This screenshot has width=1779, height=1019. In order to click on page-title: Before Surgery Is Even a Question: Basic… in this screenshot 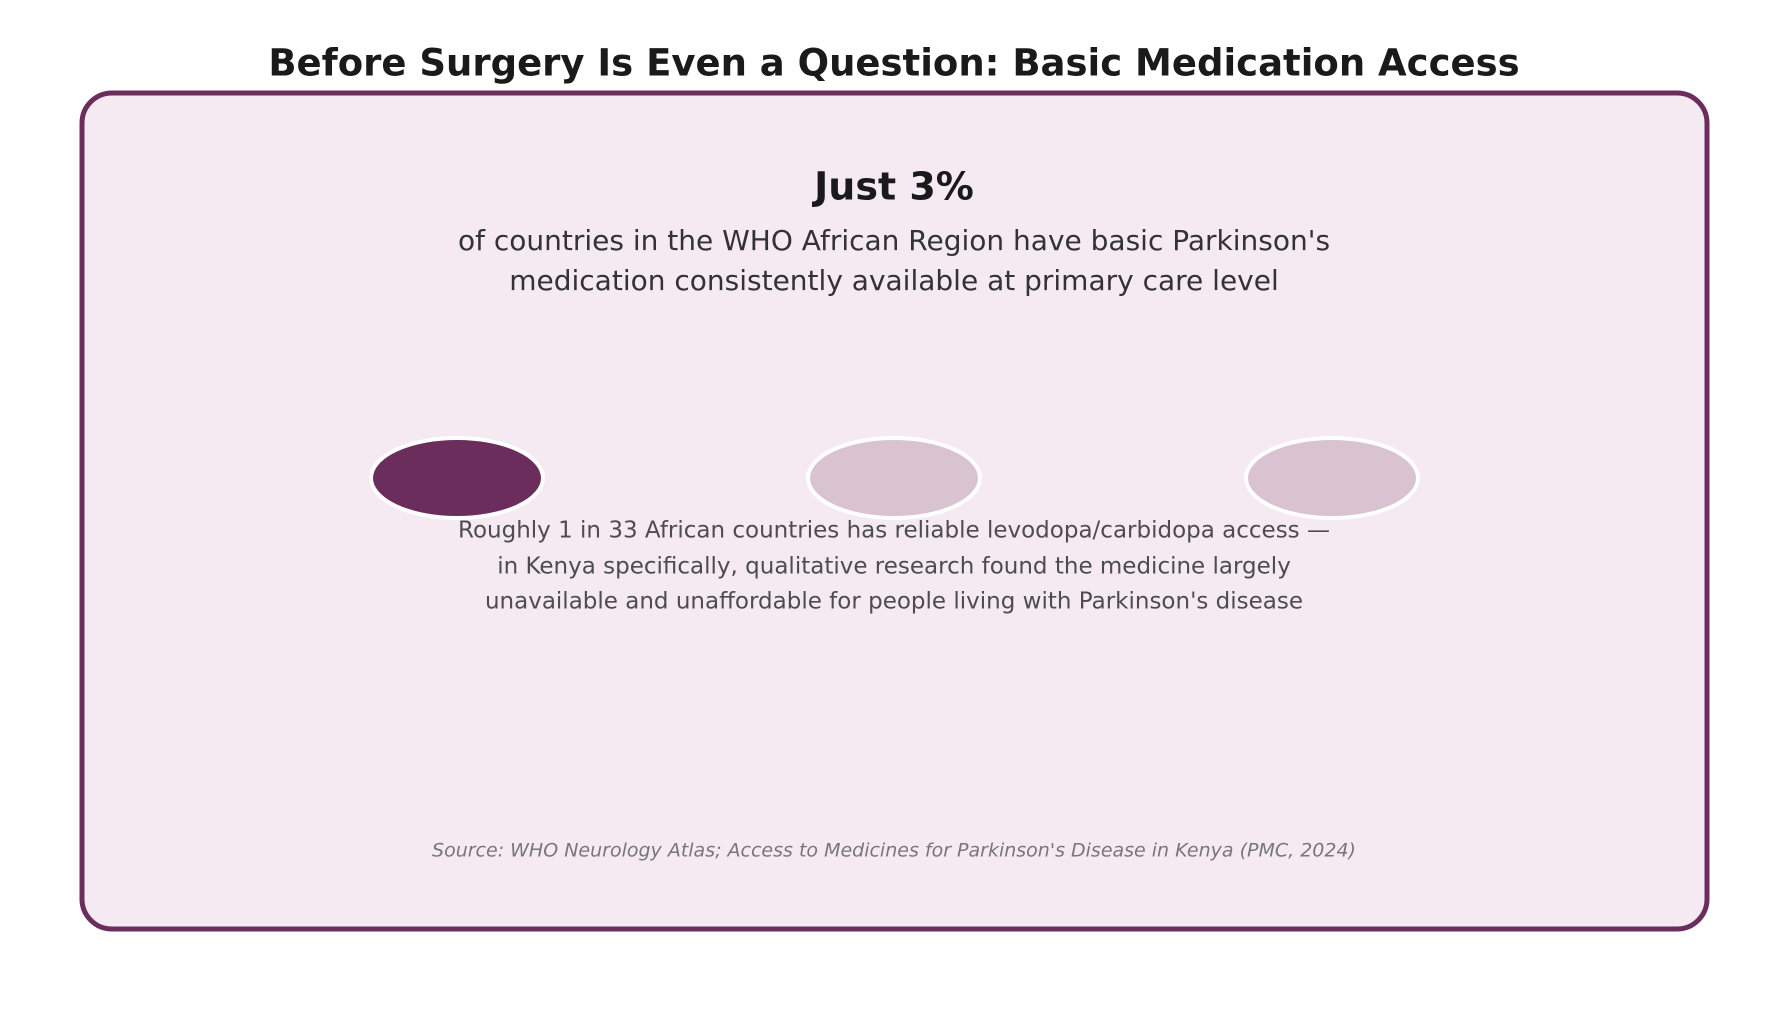, I will do `click(893, 63)`.